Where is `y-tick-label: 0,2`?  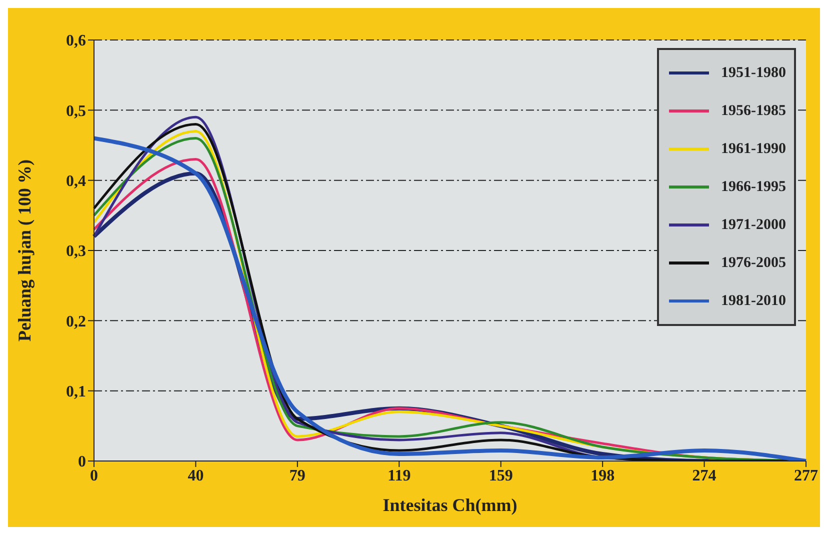
y-tick-label: 0,2 is located at coordinates (76, 321).